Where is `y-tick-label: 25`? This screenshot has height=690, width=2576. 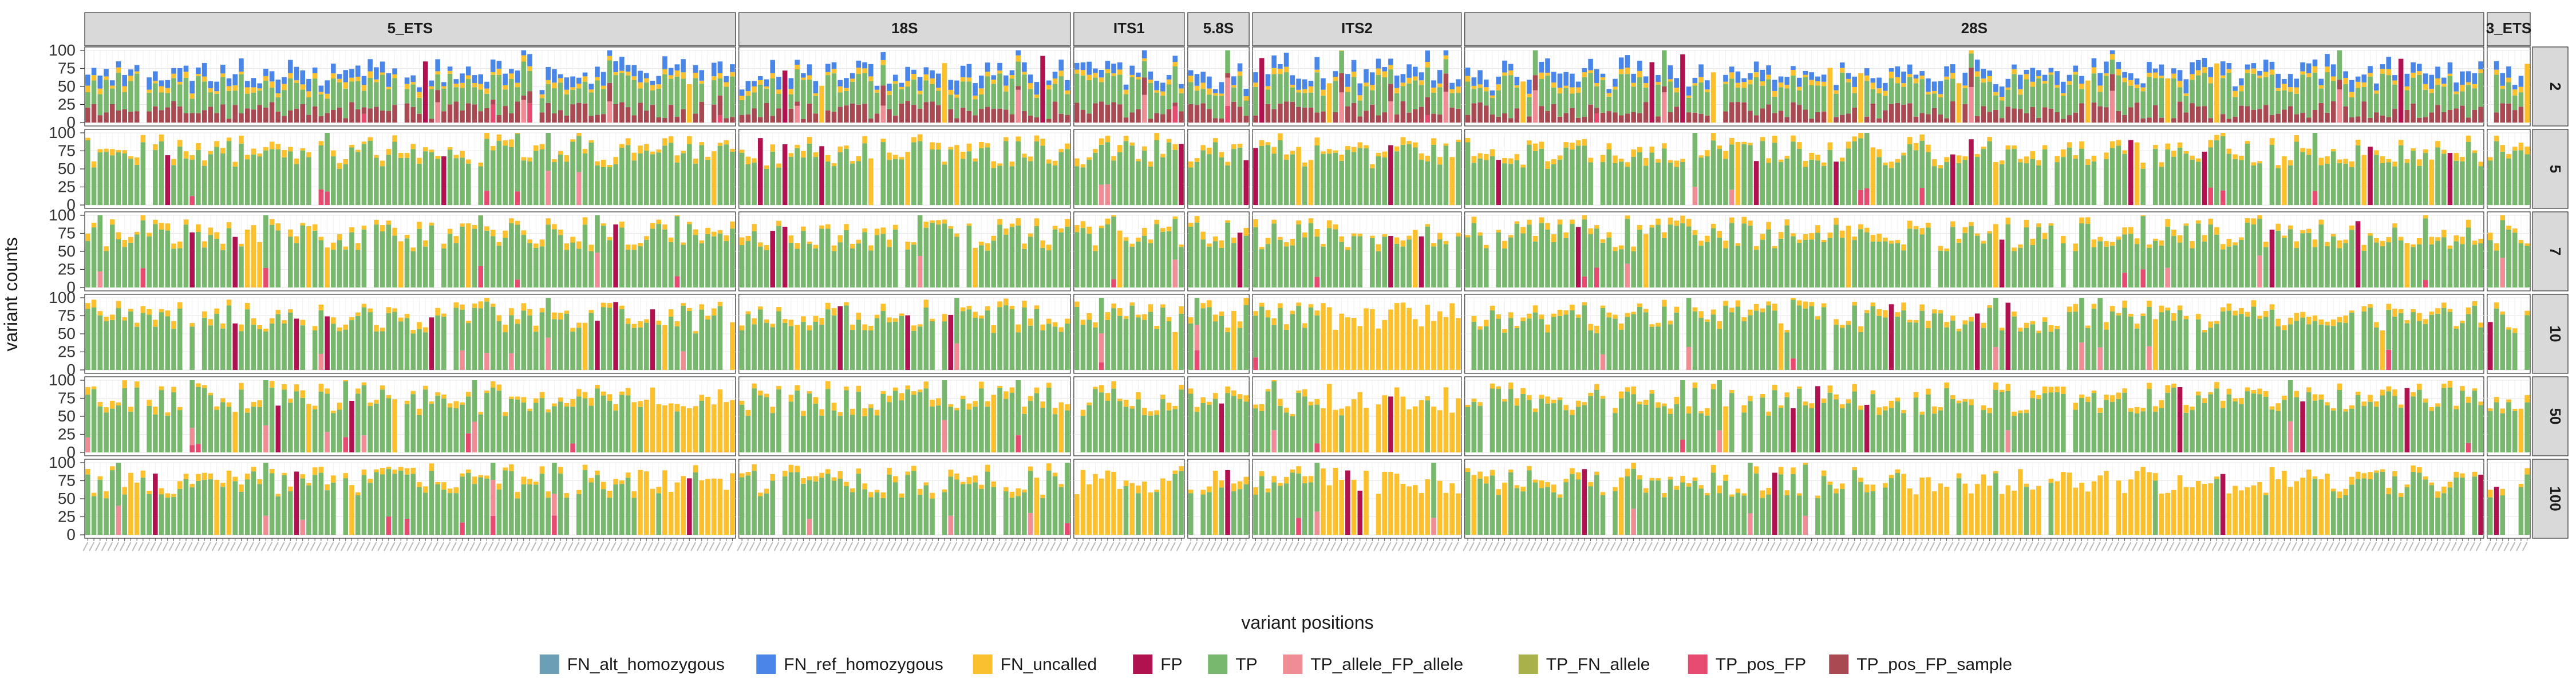
y-tick-label: 25 is located at coordinates (67, 269).